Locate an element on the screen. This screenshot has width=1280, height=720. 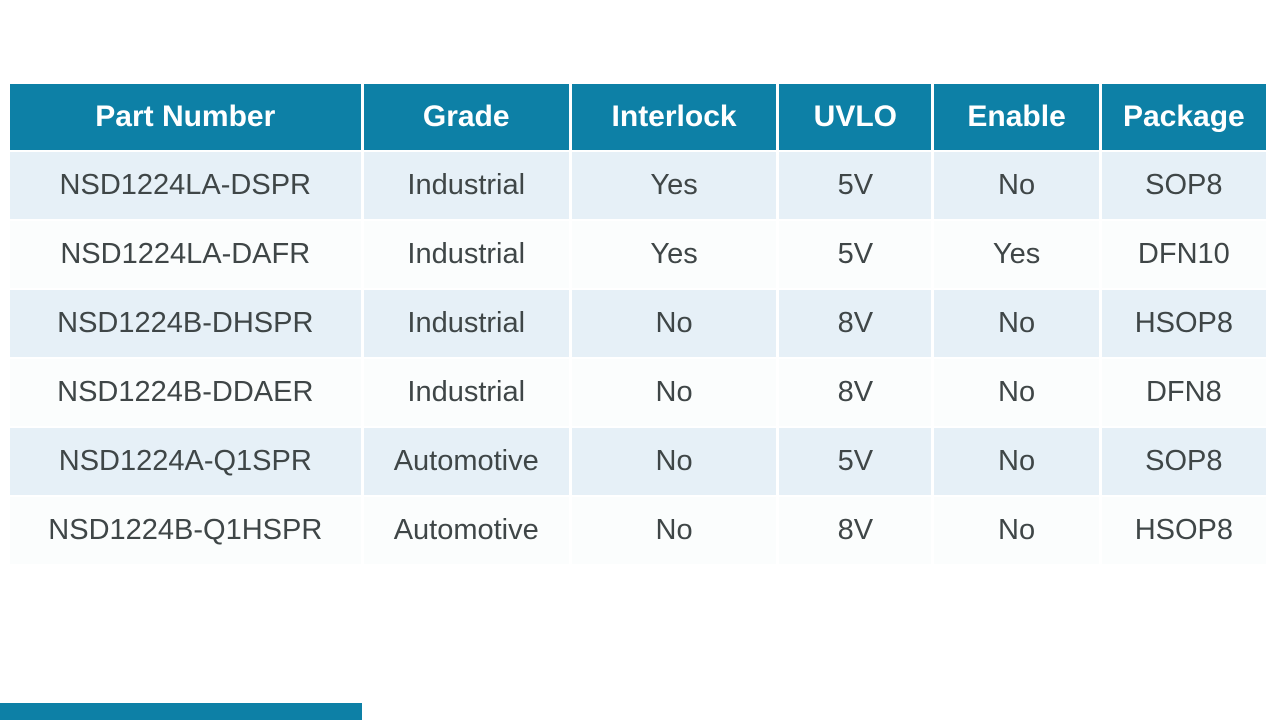
table-row: NSD1224A-Q1SPR Automotive No 5V No SOP8 is located at coordinates (638, 461).